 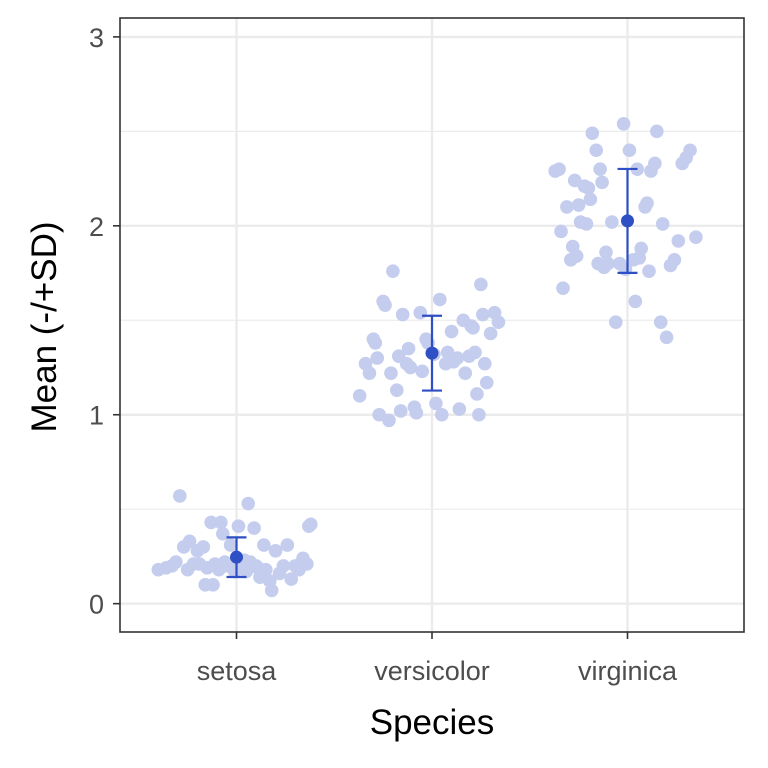 I want to click on x-tick-label: versicolor, so click(x=432, y=671).